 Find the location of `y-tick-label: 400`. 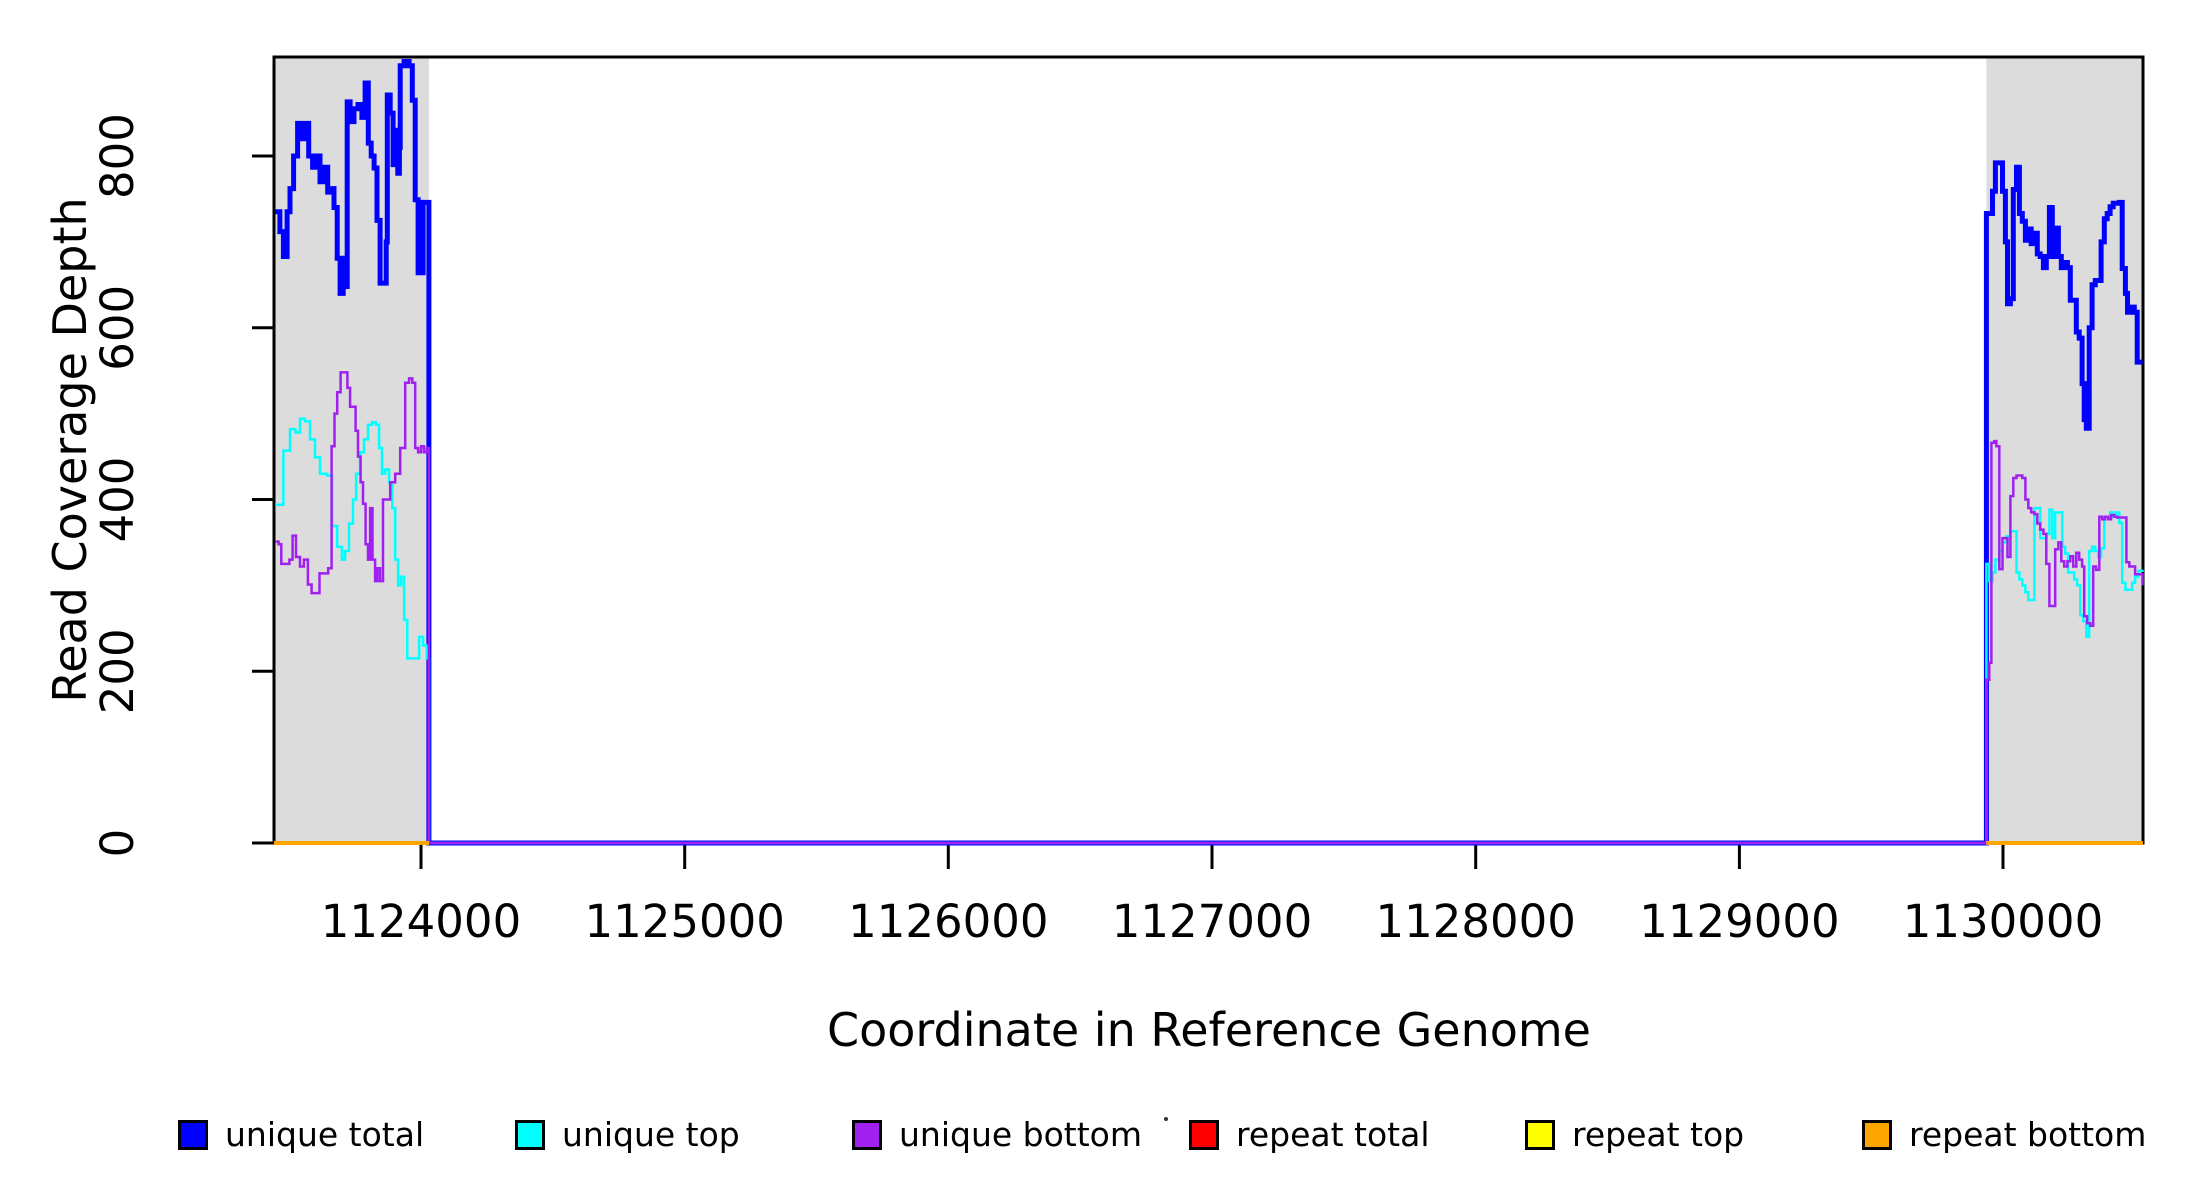

y-tick-label: 400 is located at coordinates (117, 500).